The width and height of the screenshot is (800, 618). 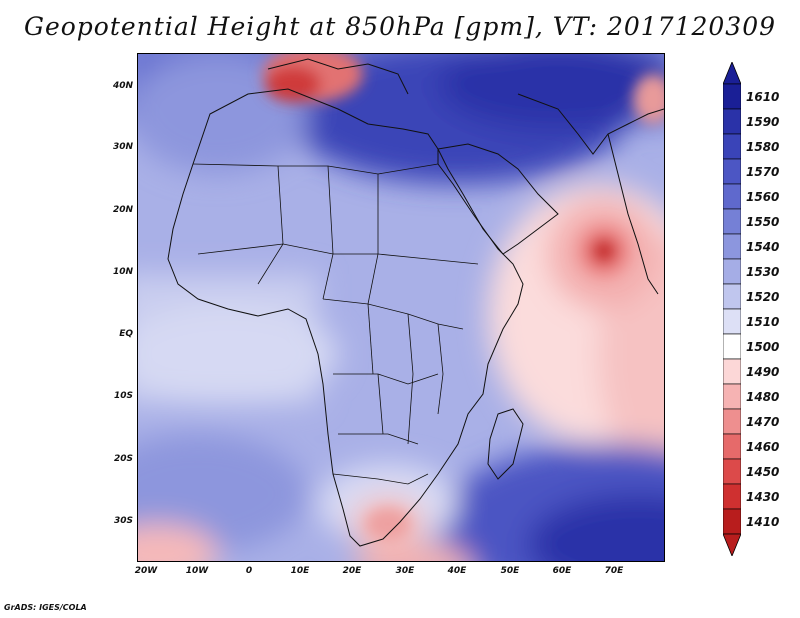 I want to click on lon-label-70e: 70E, so click(x=614, y=571).